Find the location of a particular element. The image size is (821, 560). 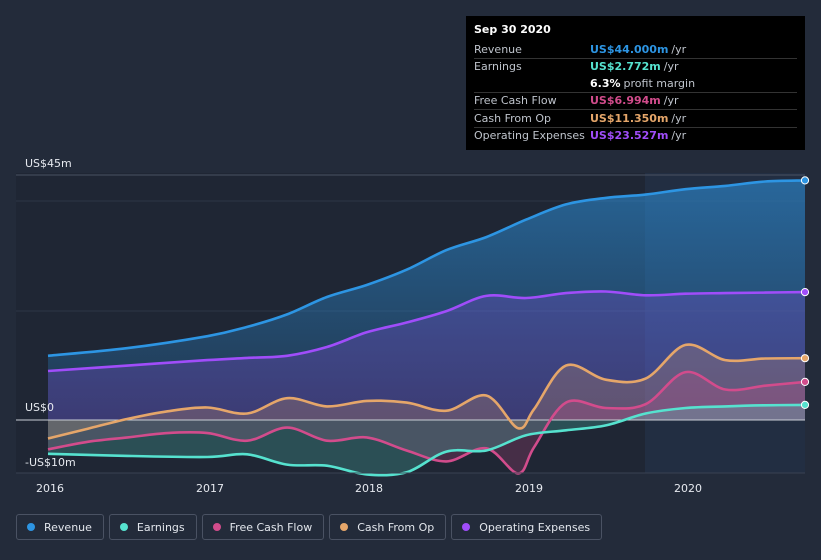

revenue-end-point is located at coordinates (805, 180).